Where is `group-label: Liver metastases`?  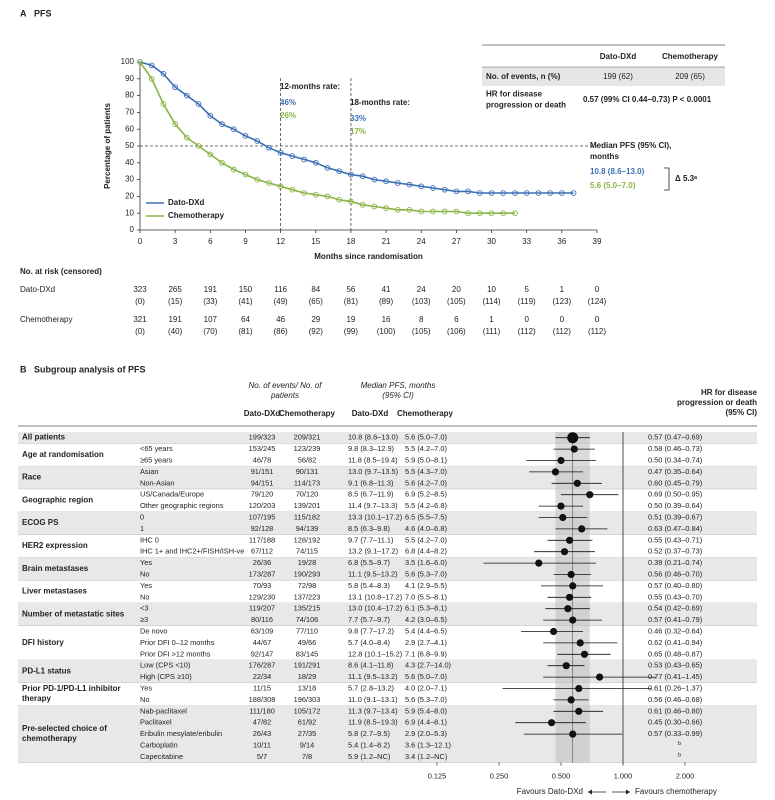
group-label: Liver metastases is located at coordinates (54, 591).